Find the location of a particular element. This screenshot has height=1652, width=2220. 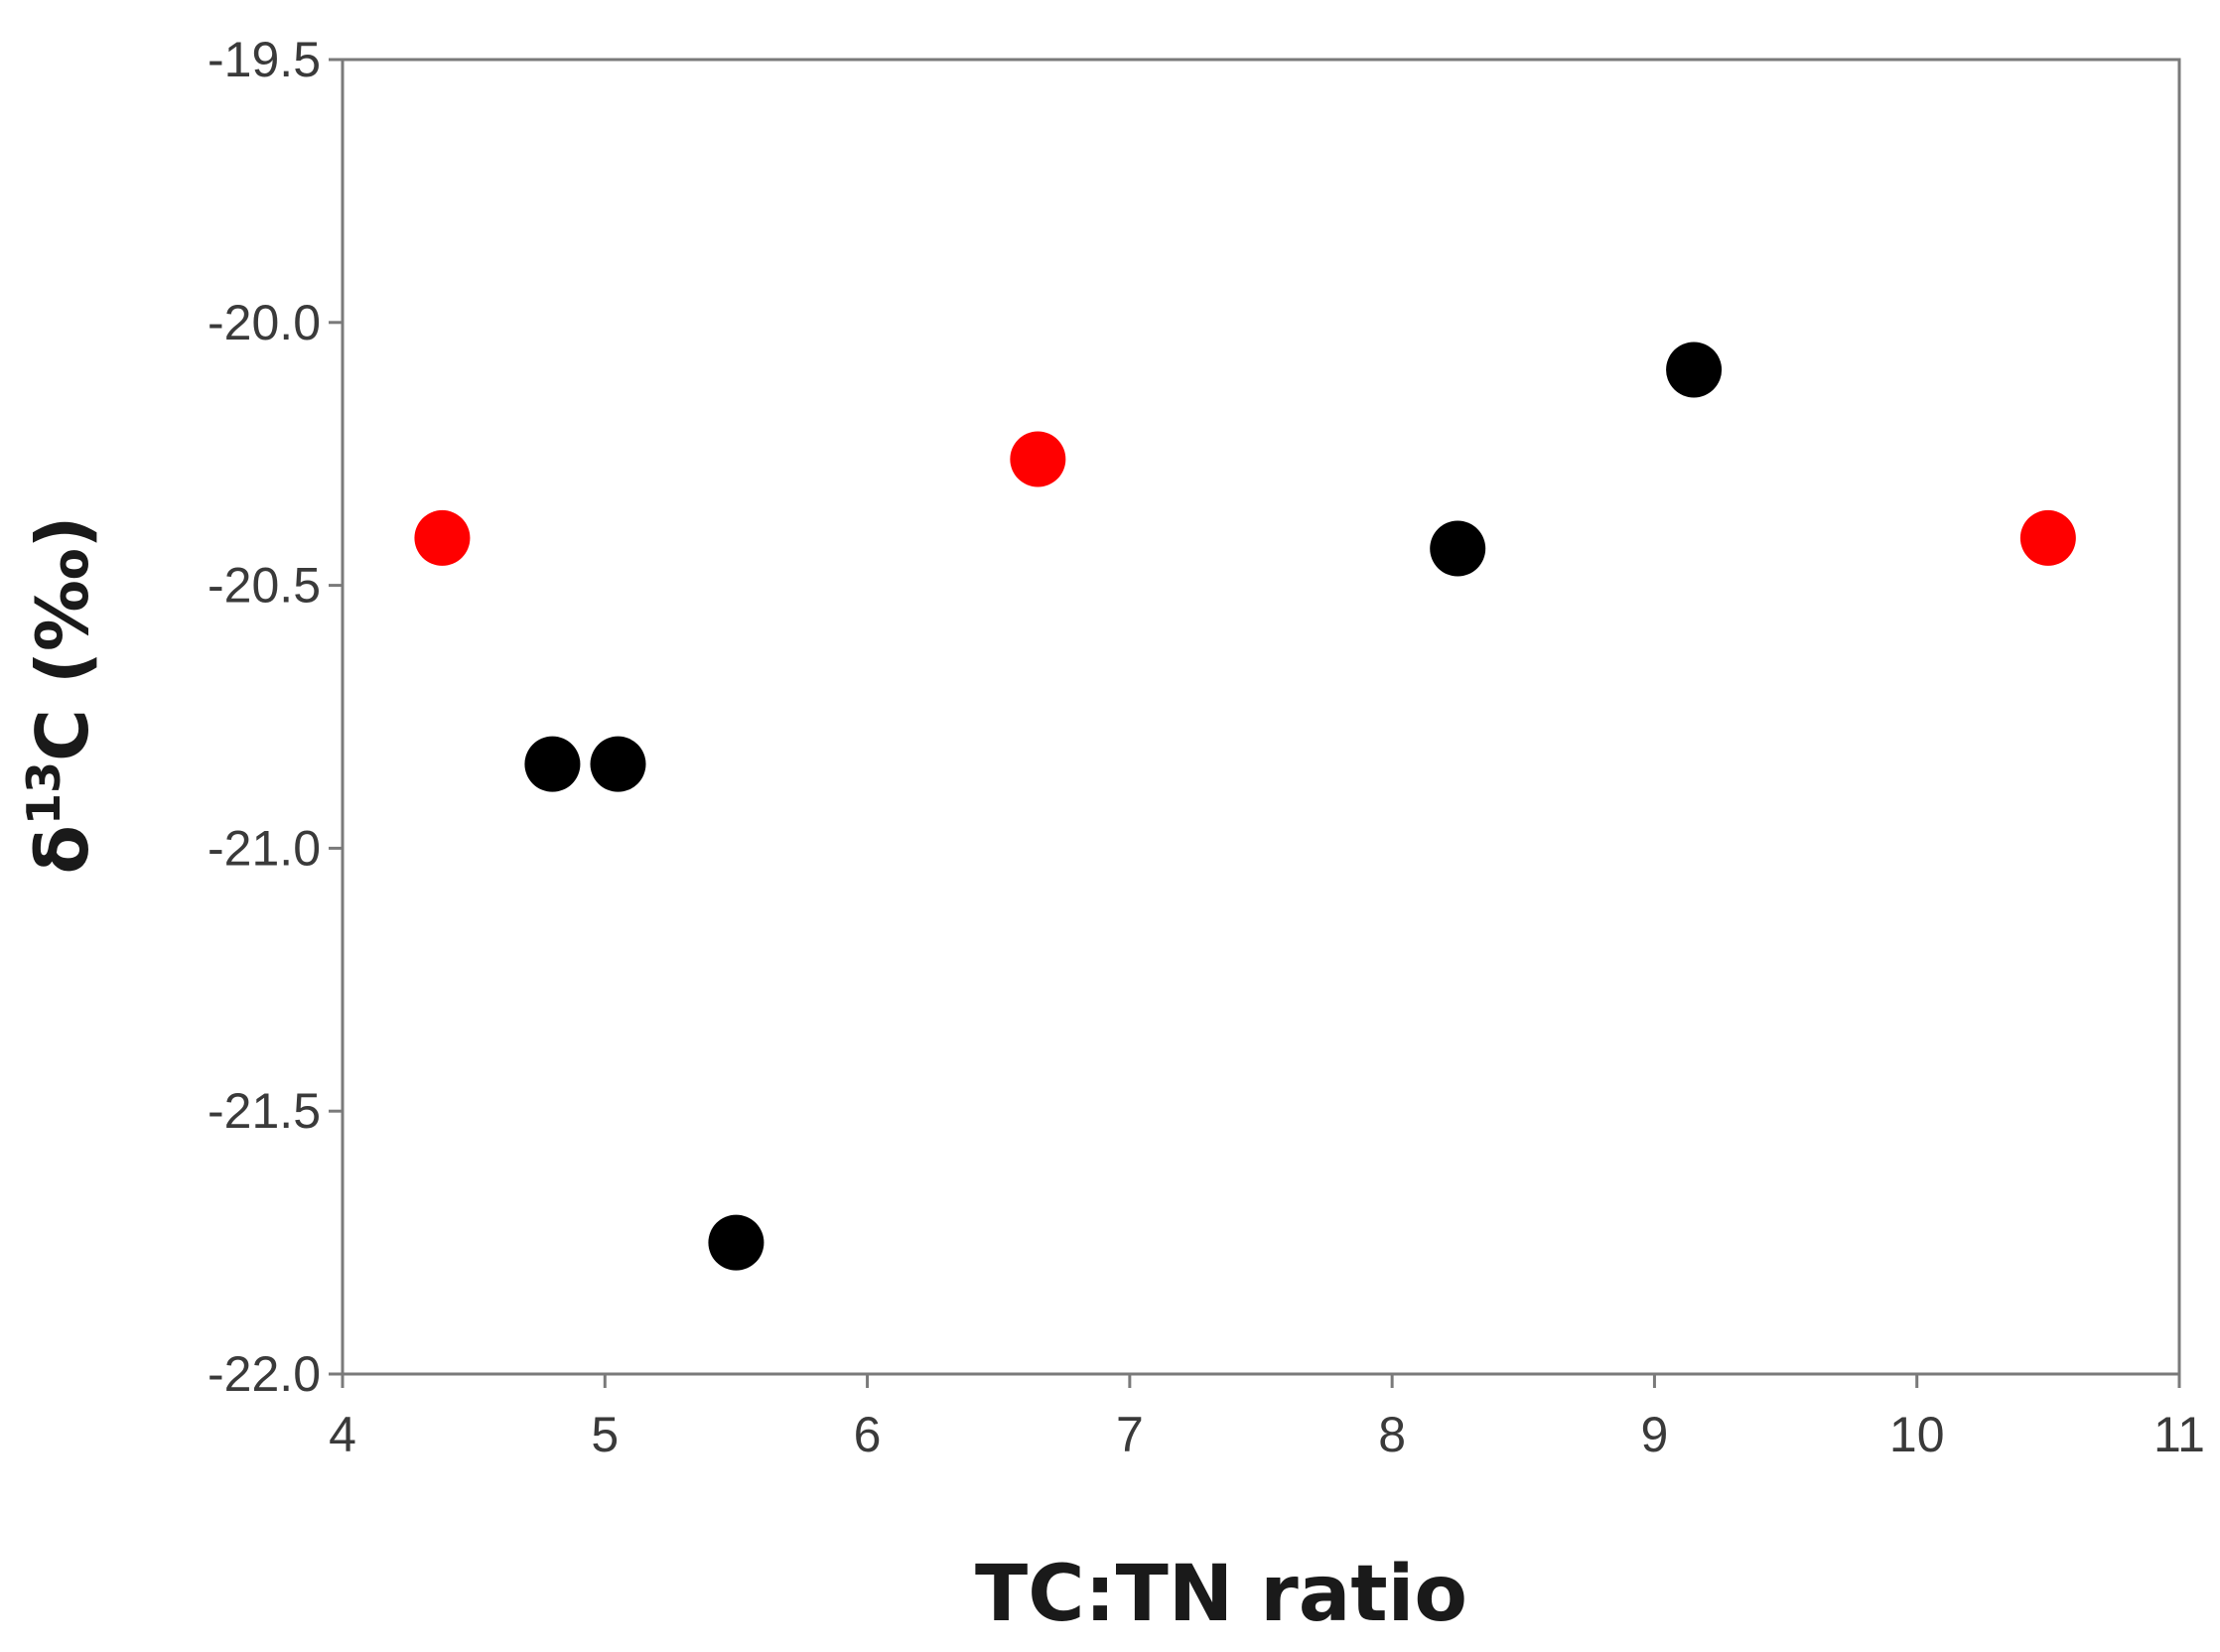

x-tick-label: 11 is located at coordinates (2179, 1434).